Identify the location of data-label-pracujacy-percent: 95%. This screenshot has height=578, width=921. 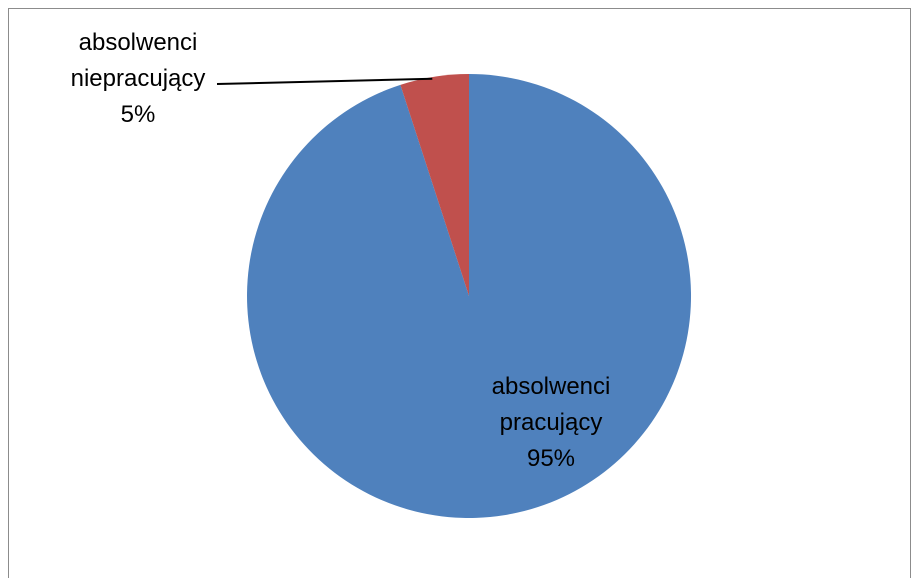
(551, 458).